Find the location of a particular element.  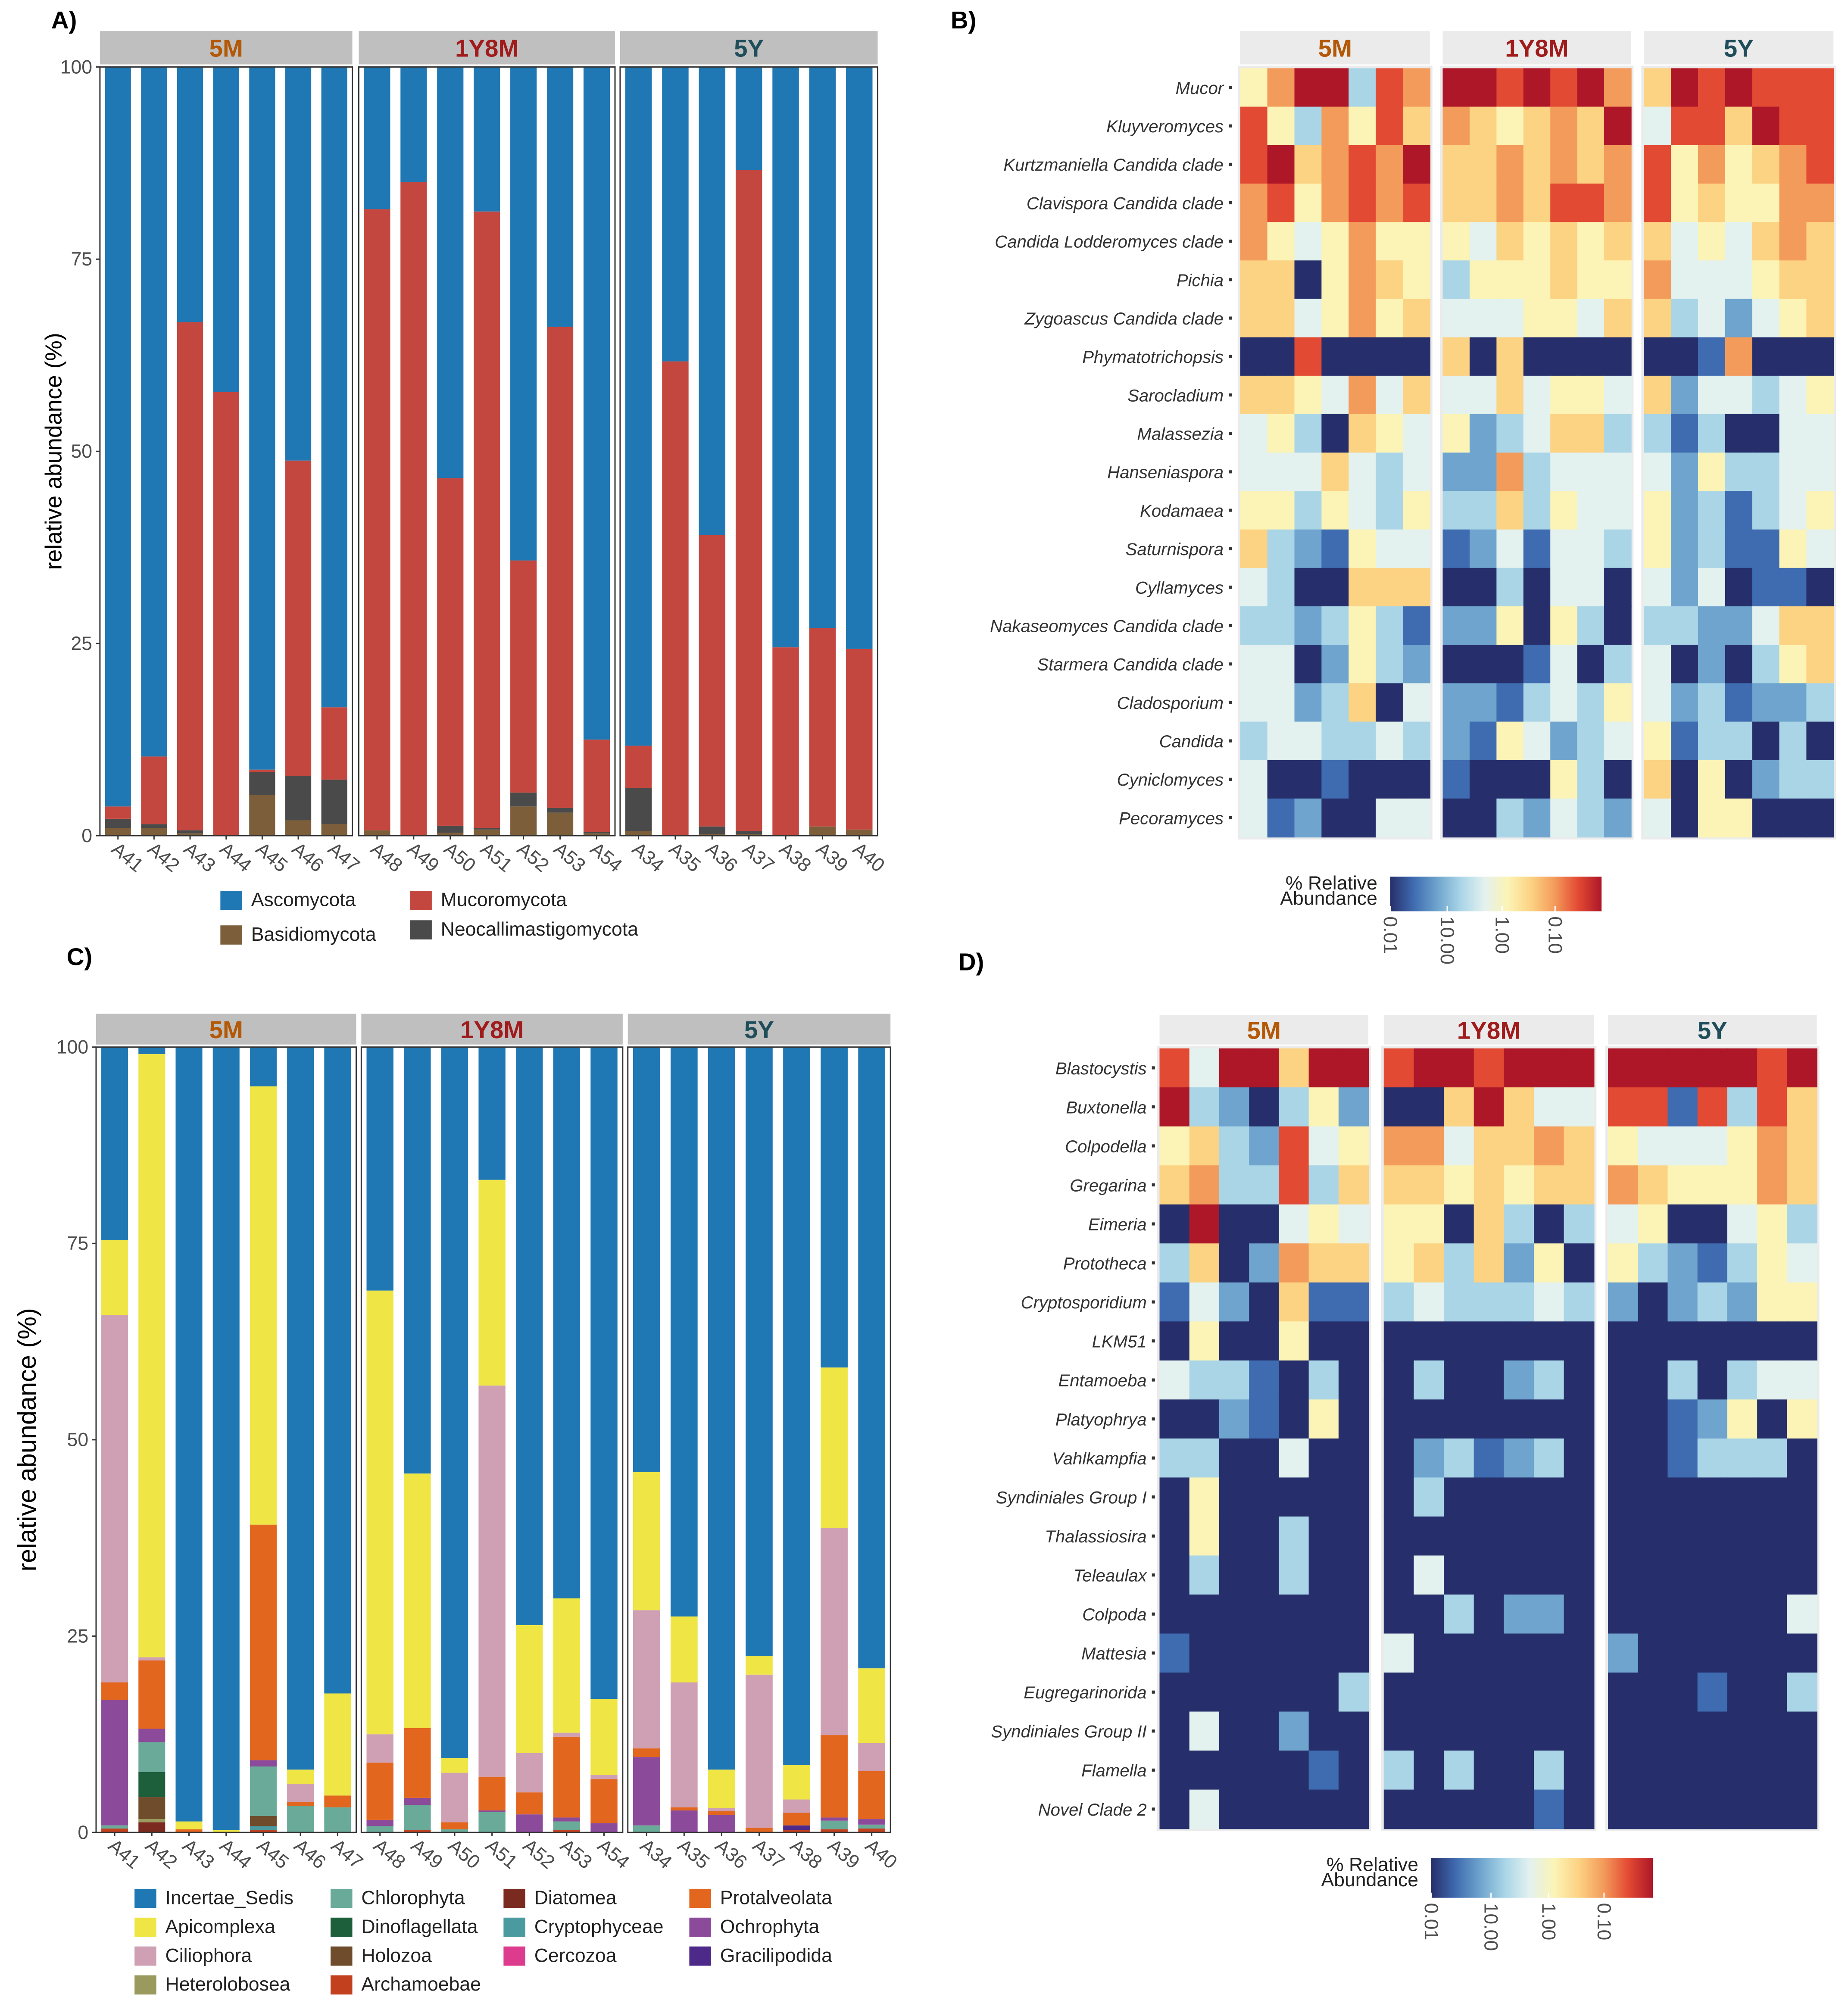

bar-segment-heterolobosea is located at coordinates (151, 1821).